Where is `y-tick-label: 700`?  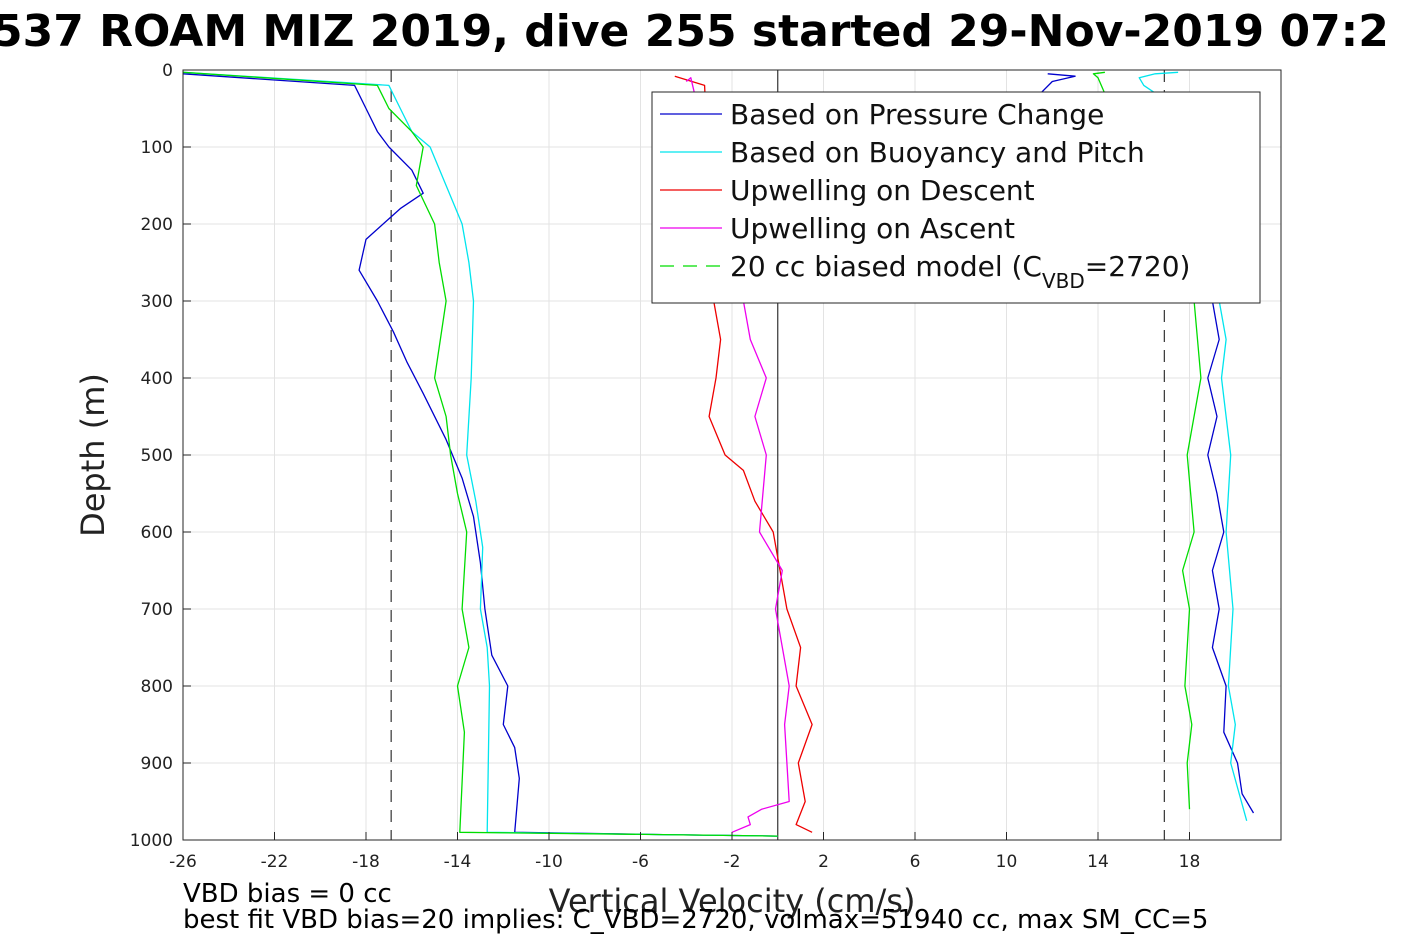
y-tick-label: 700 is located at coordinates (157, 610).